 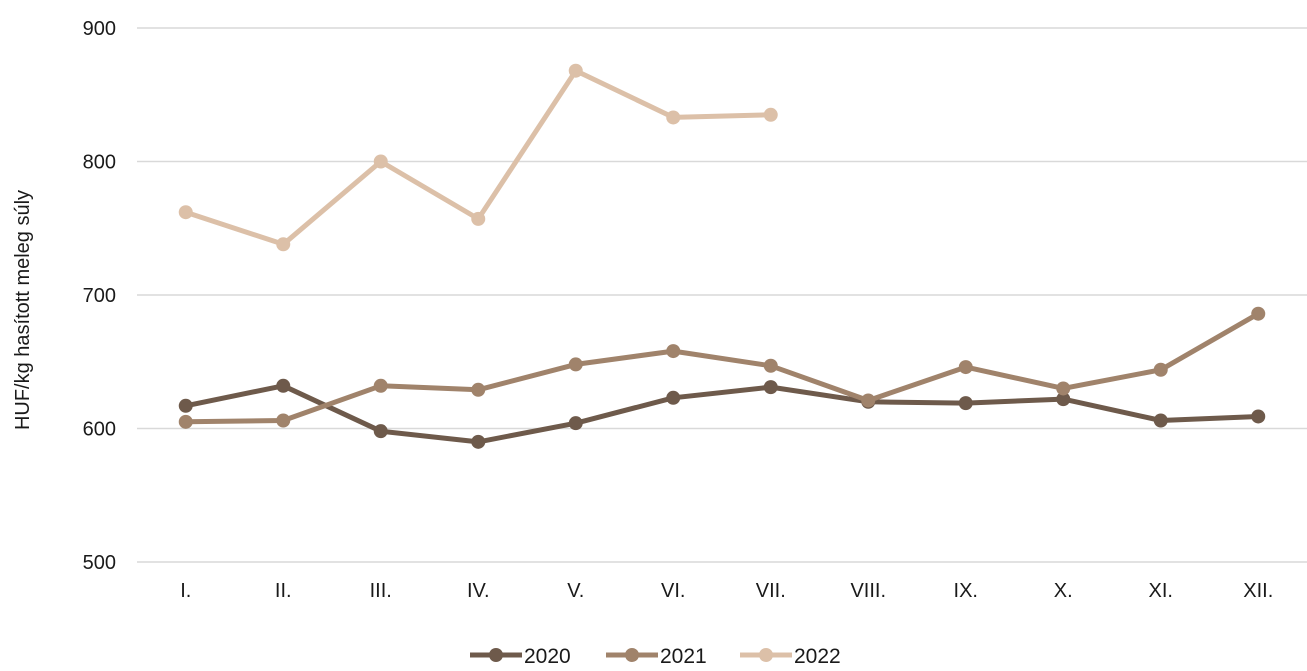 I want to click on legend-label: 2022, so click(x=817, y=655).